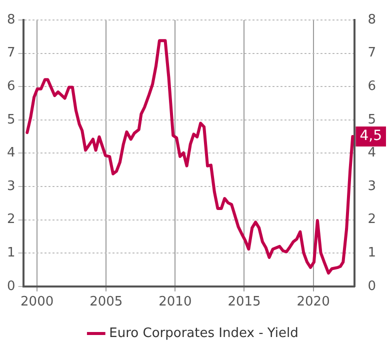  Describe the element at coordinates (37, 302) in the screenshot. I see `x-tick-label: 2000` at that location.